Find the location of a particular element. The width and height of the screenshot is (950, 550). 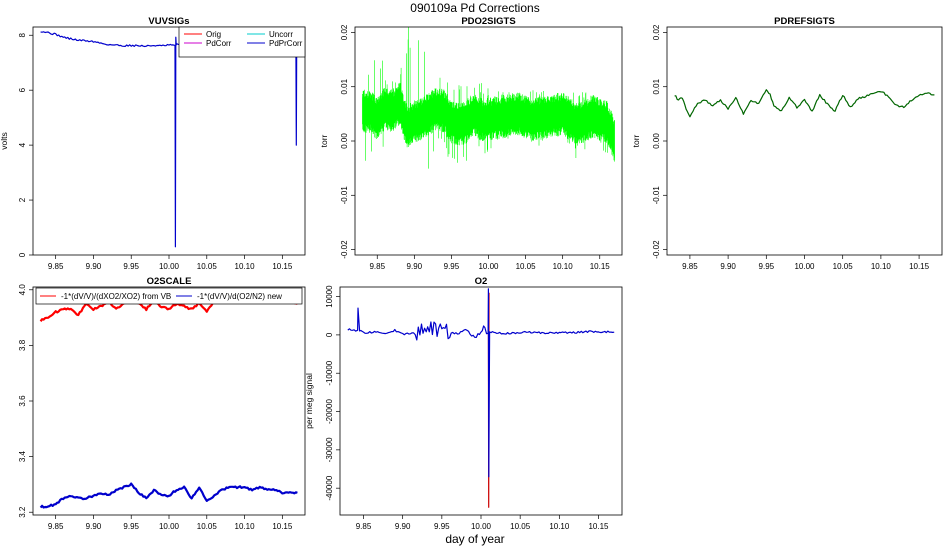

panel-title: O2SCALE is located at coordinates (169, 281).